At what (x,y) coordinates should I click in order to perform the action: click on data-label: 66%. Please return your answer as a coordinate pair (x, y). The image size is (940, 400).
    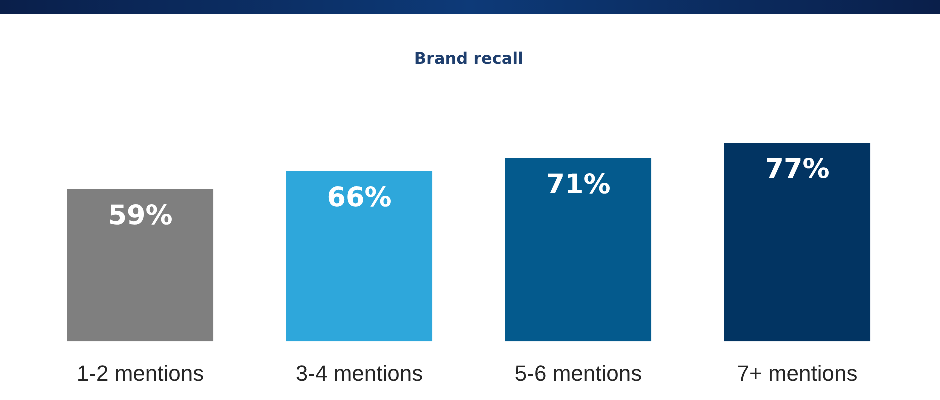
    Looking at the image, I should click on (359, 198).